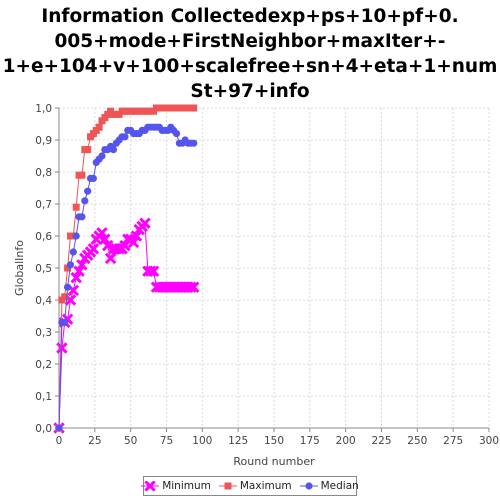  I want to click on x-tick-label: 100, so click(202, 441).